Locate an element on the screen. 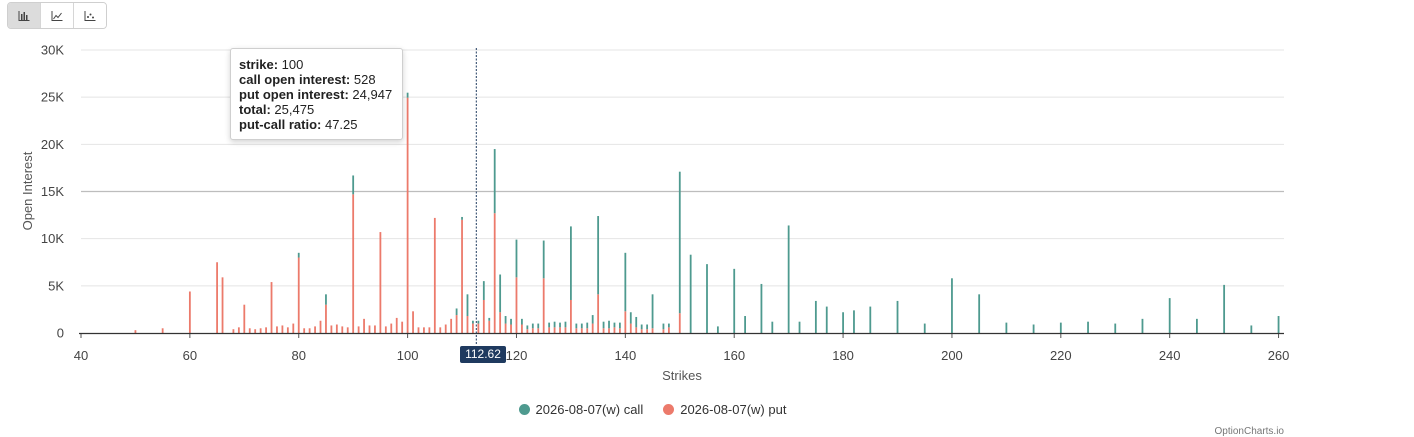 Image resolution: width=1414 pixels, height=437 pixels. scatter-chart-button is located at coordinates (90, 15).